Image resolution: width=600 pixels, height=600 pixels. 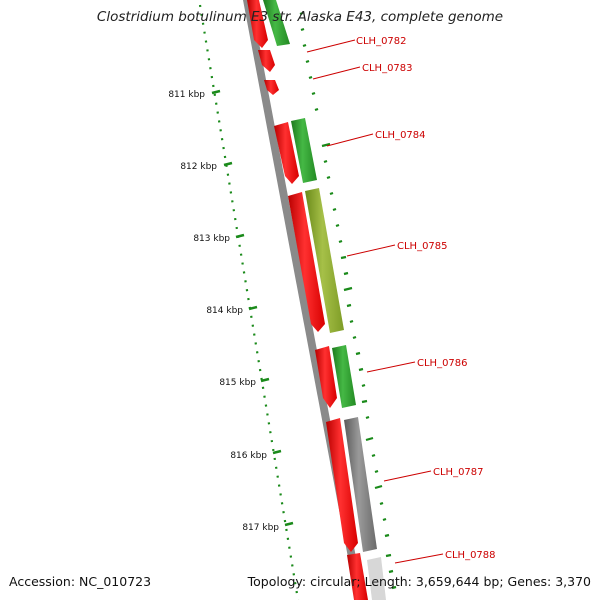 I want to click on gene-label-clh-0785: CLH_0785, so click(x=422, y=246).